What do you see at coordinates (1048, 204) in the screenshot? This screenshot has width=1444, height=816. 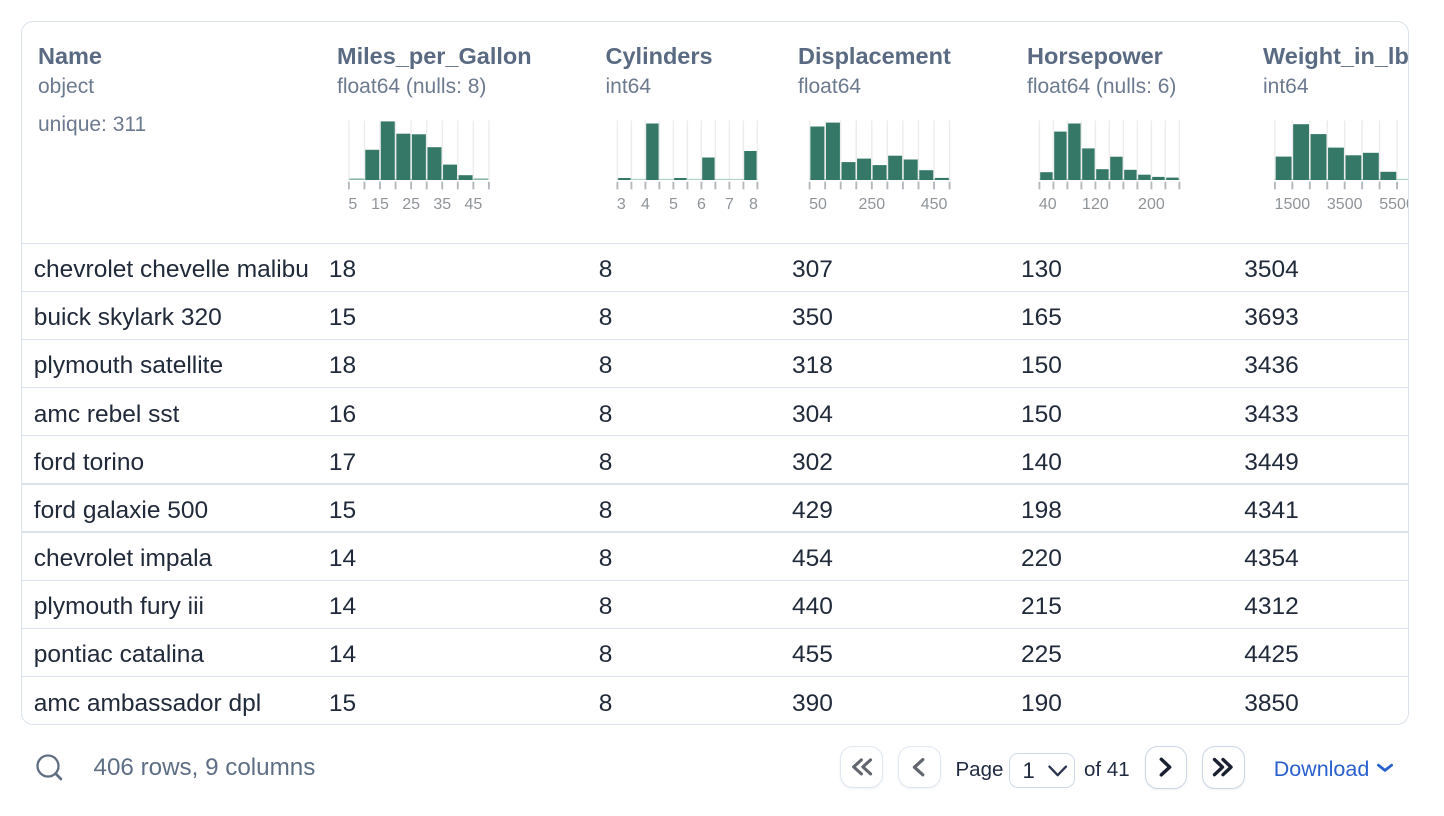 I see `svg-text: 40` at bounding box center [1048, 204].